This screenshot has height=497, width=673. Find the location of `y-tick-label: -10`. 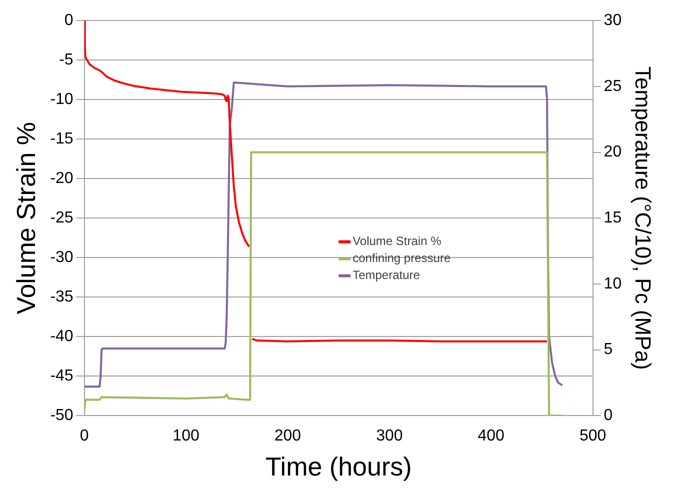

y-tick-label: -10 is located at coordinates (62, 99).